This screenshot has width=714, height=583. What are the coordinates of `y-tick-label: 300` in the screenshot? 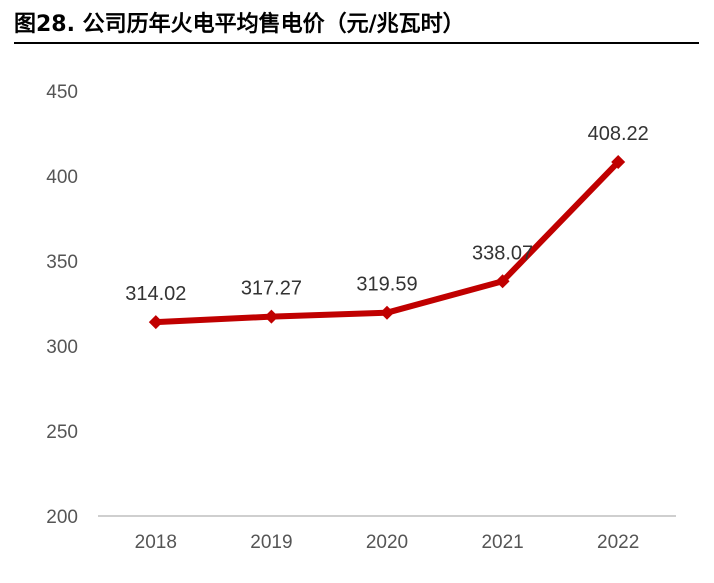 It's located at (62, 347).